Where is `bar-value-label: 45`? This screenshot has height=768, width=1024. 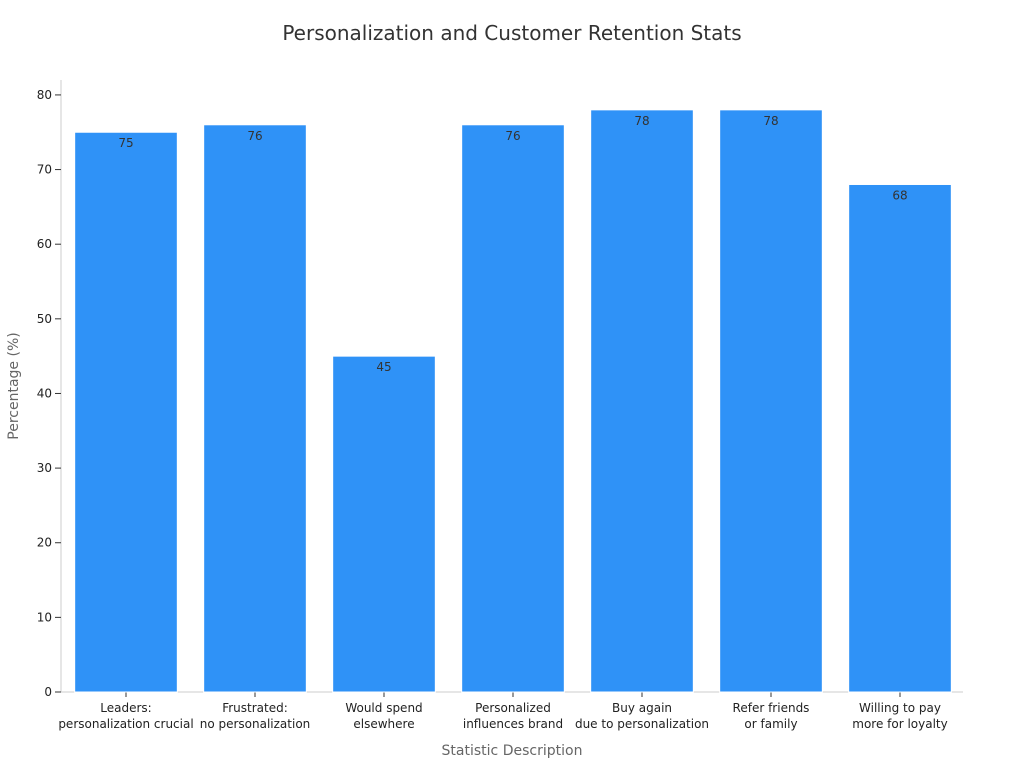
bar-value-label: 45 is located at coordinates (383, 367).